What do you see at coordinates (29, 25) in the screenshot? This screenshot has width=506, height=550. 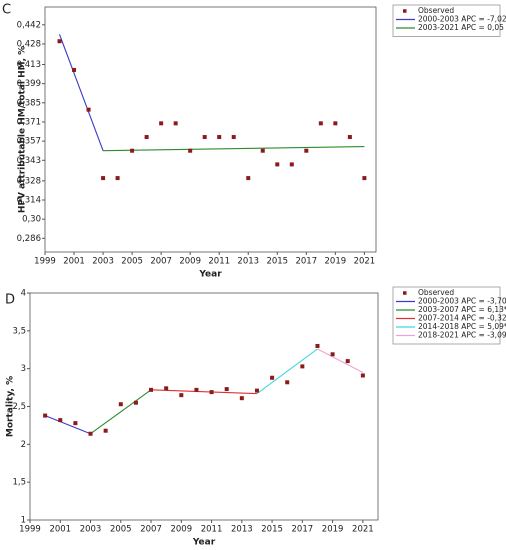 I see `y-tick-label: 0,442` at bounding box center [29, 25].